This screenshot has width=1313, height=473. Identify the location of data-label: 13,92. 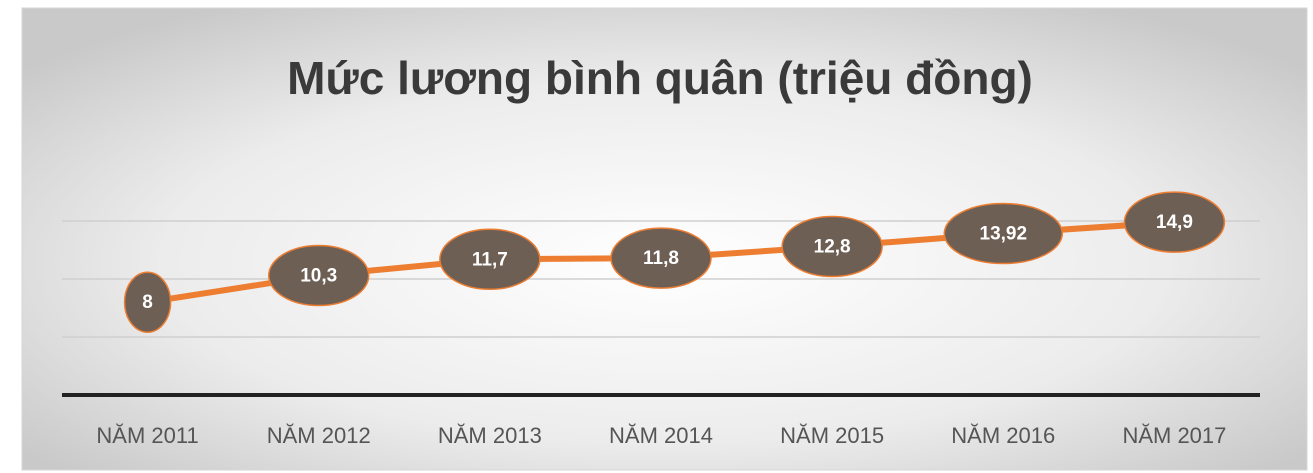
(1004, 234).